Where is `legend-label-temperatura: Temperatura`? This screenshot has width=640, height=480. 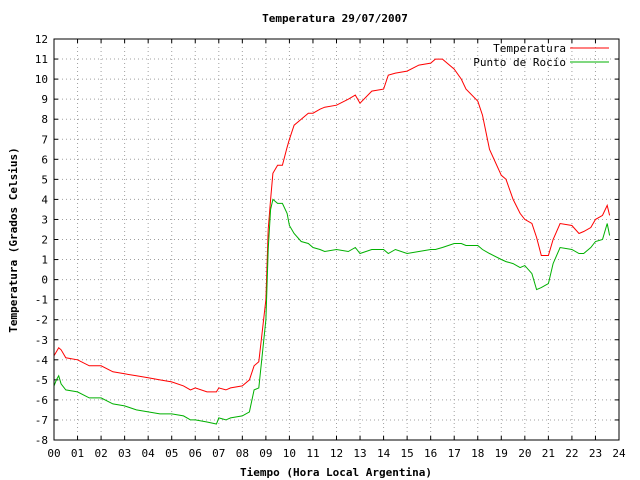
legend-label-temperatura: Temperatura is located at coordinates (529, 48).